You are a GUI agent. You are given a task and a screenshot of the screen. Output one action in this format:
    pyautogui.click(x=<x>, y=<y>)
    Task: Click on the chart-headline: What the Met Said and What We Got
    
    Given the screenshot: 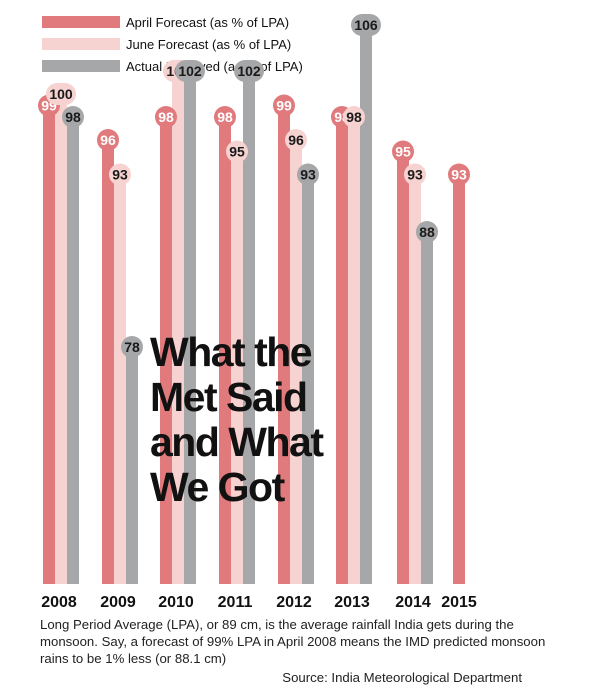 What is the action you would take?
    pyautogui.click(x=265, y=420)
    